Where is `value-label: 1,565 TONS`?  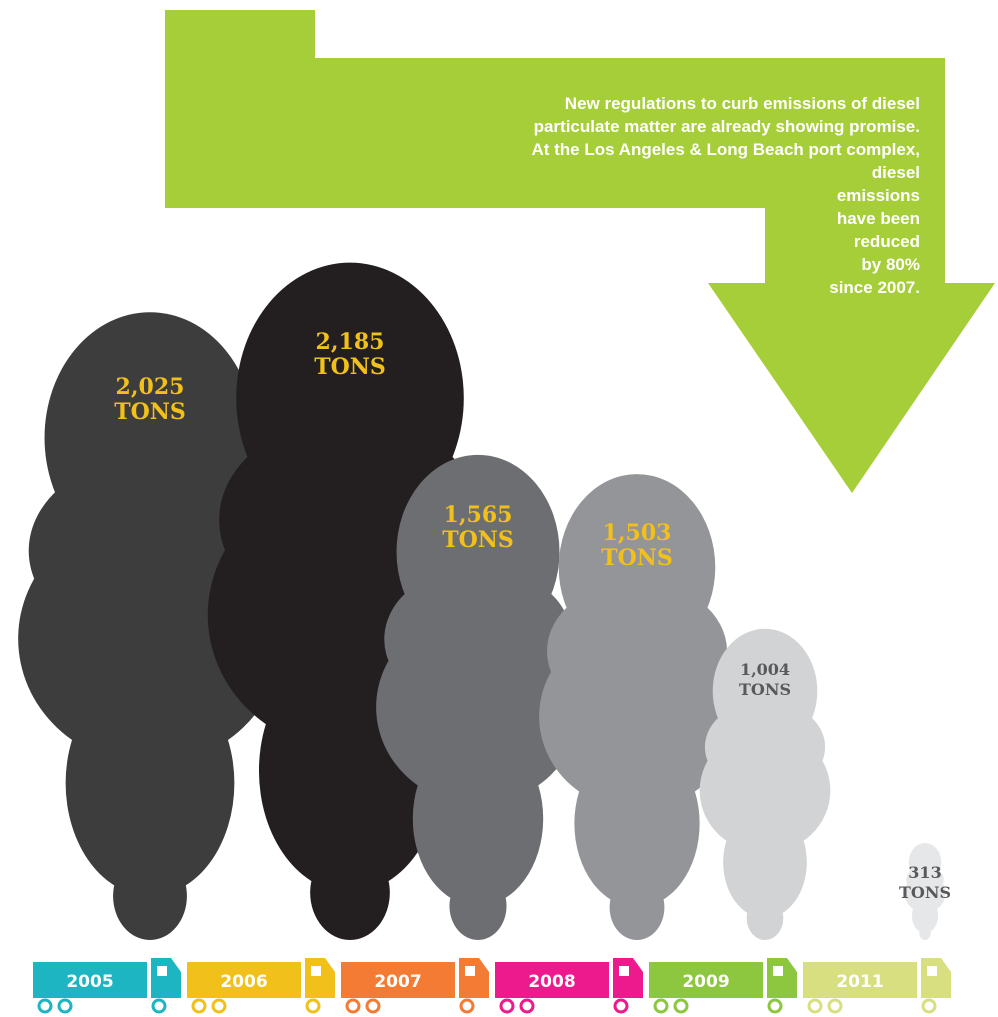 value-label: 1,565 TONS is located at coordinates (478, 528).